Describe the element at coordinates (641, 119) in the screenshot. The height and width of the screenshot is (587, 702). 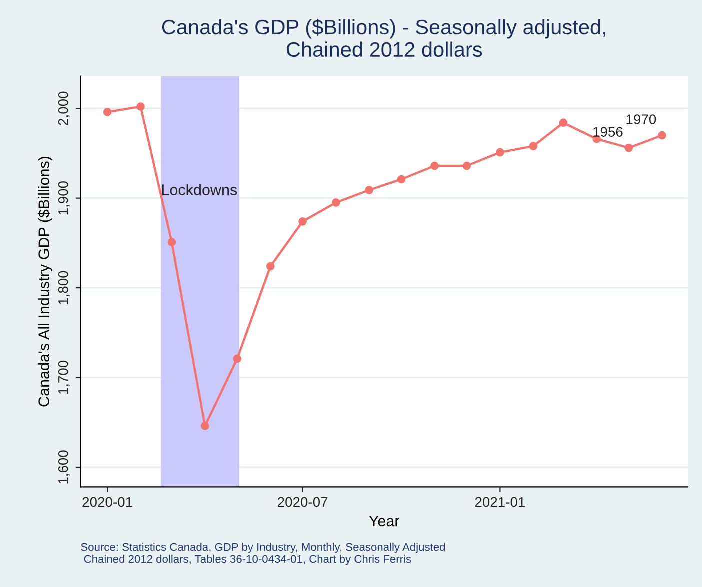
I see `data-label: 1970` at that location.